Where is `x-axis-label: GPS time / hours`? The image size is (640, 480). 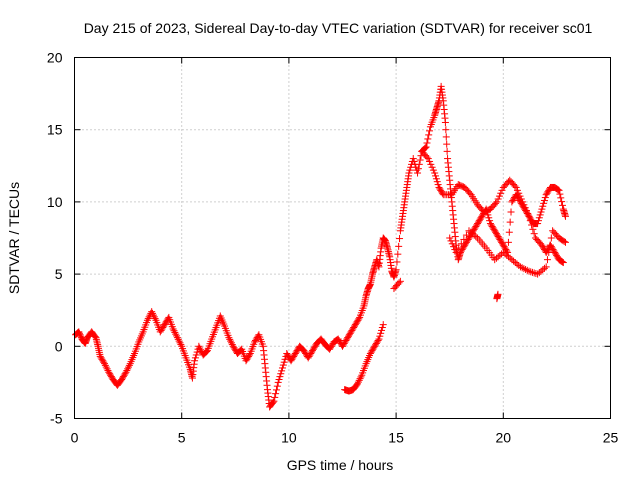 x-axis-label: GPS time / hours is located at coordinates (340, 465).